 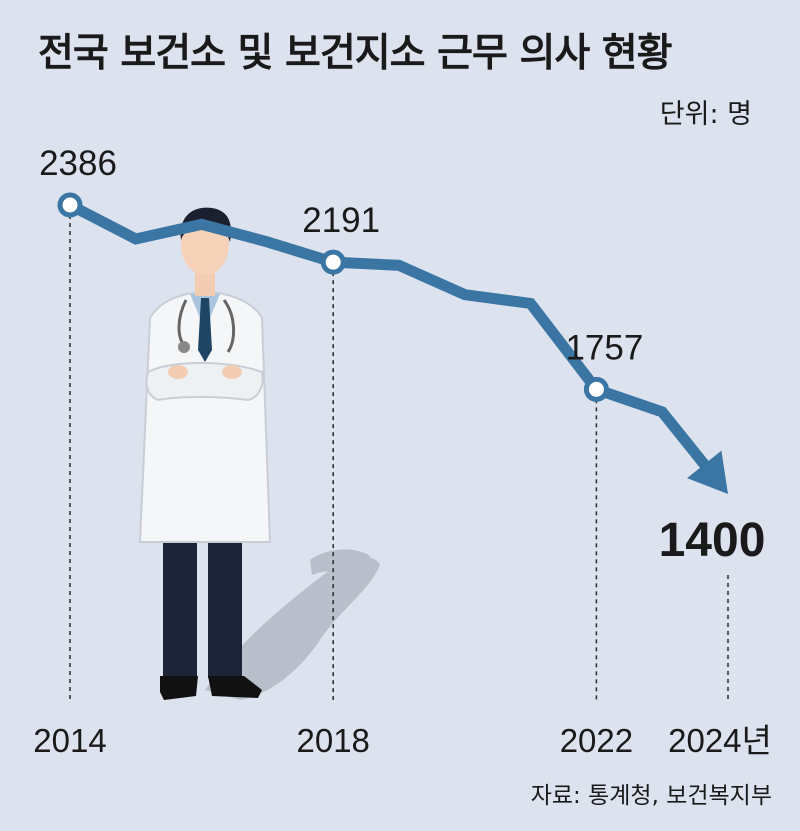 What do you see at coordinates (332, 740) in the screenshot?
I see `x-tick-label-2018: 2018` at bounding box center [332, 740].